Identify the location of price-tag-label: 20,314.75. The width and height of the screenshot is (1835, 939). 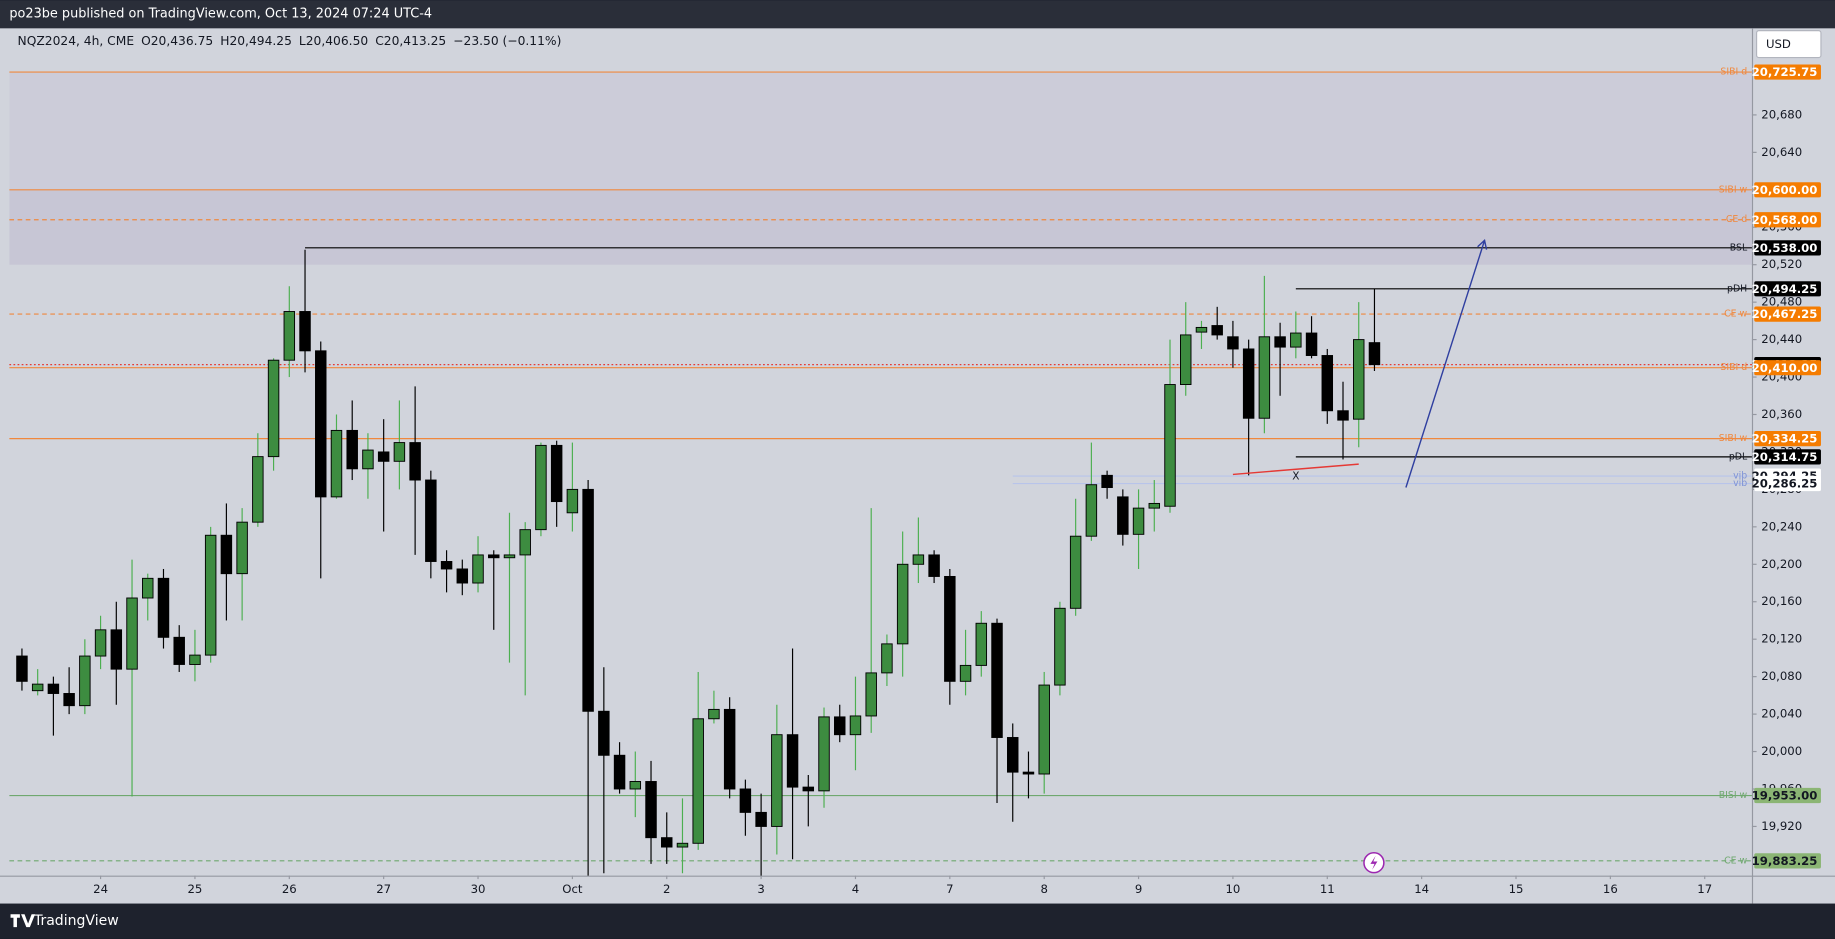
(1785, 457).